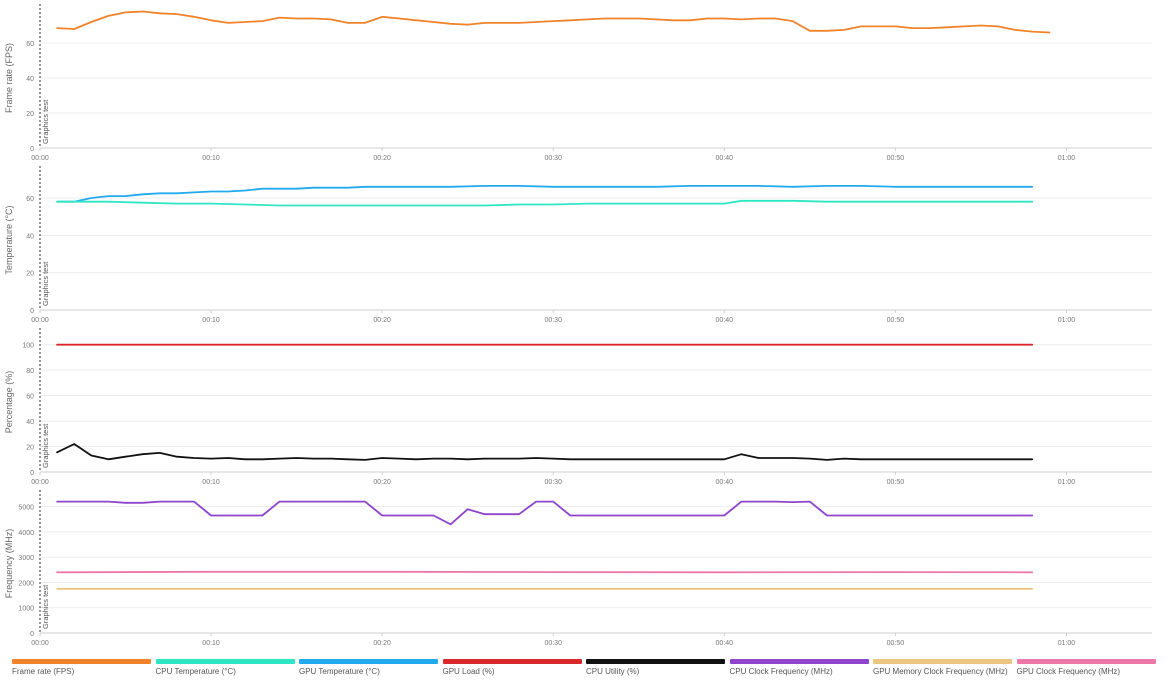 Image resolution: width=1169 pixels, height=685 pixels. Describe the element at coordinates (512, 671) in the screenshot. I see `legend-item: GPU Load (%)` at that location.